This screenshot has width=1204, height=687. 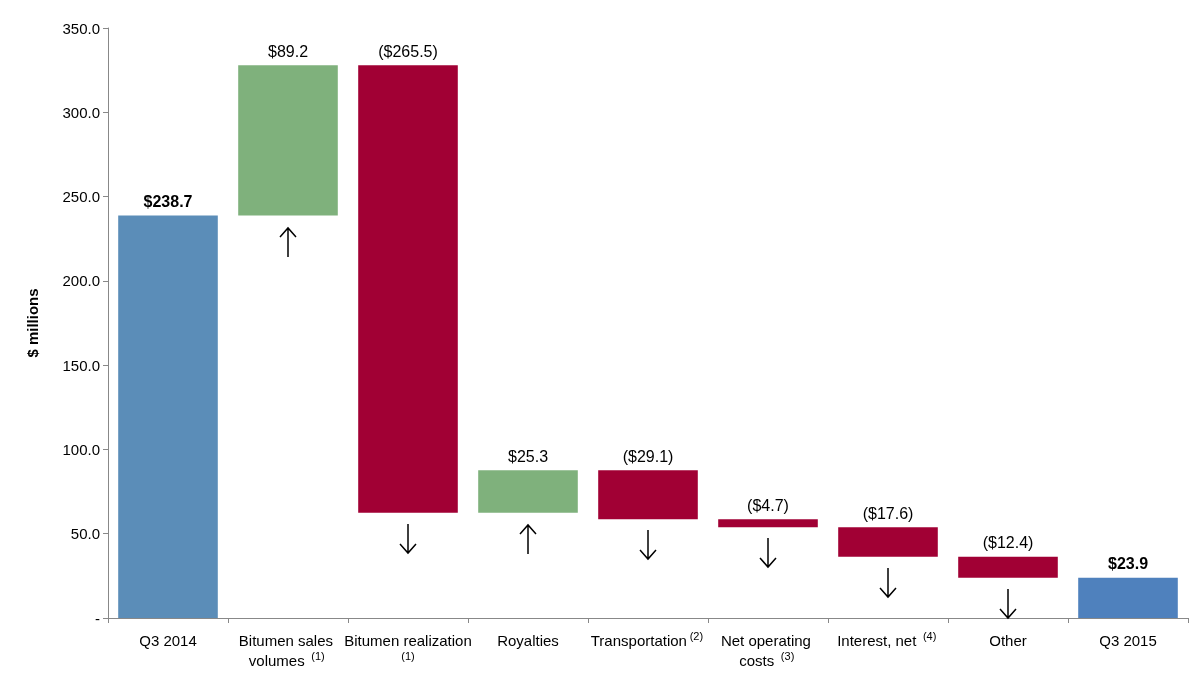 What do you see at coordinates (408, 646) in the screenshot?
I see `x-tick-label: Bitumen realization(1)` at bounding box center [408, 646].